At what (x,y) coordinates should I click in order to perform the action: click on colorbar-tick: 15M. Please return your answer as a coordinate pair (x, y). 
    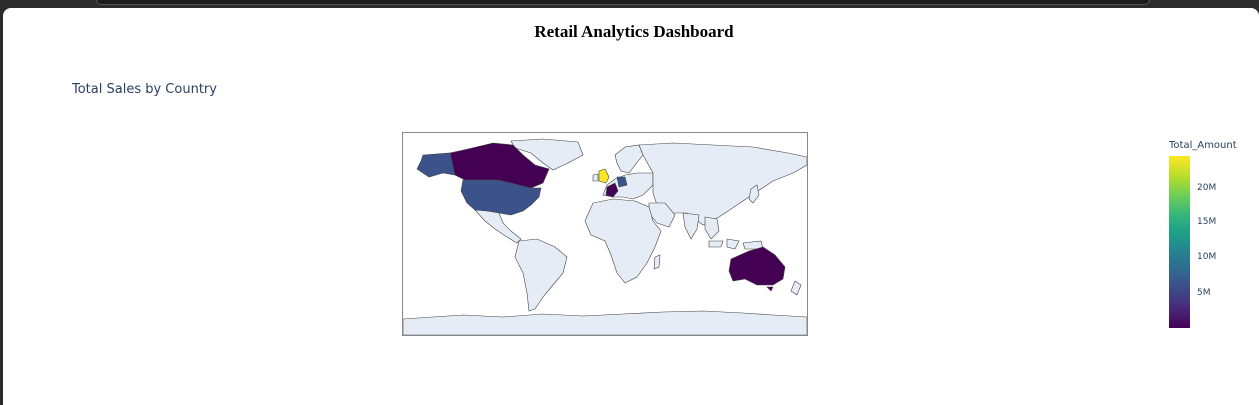
    Looking at the image, I should click on (1207, 222).